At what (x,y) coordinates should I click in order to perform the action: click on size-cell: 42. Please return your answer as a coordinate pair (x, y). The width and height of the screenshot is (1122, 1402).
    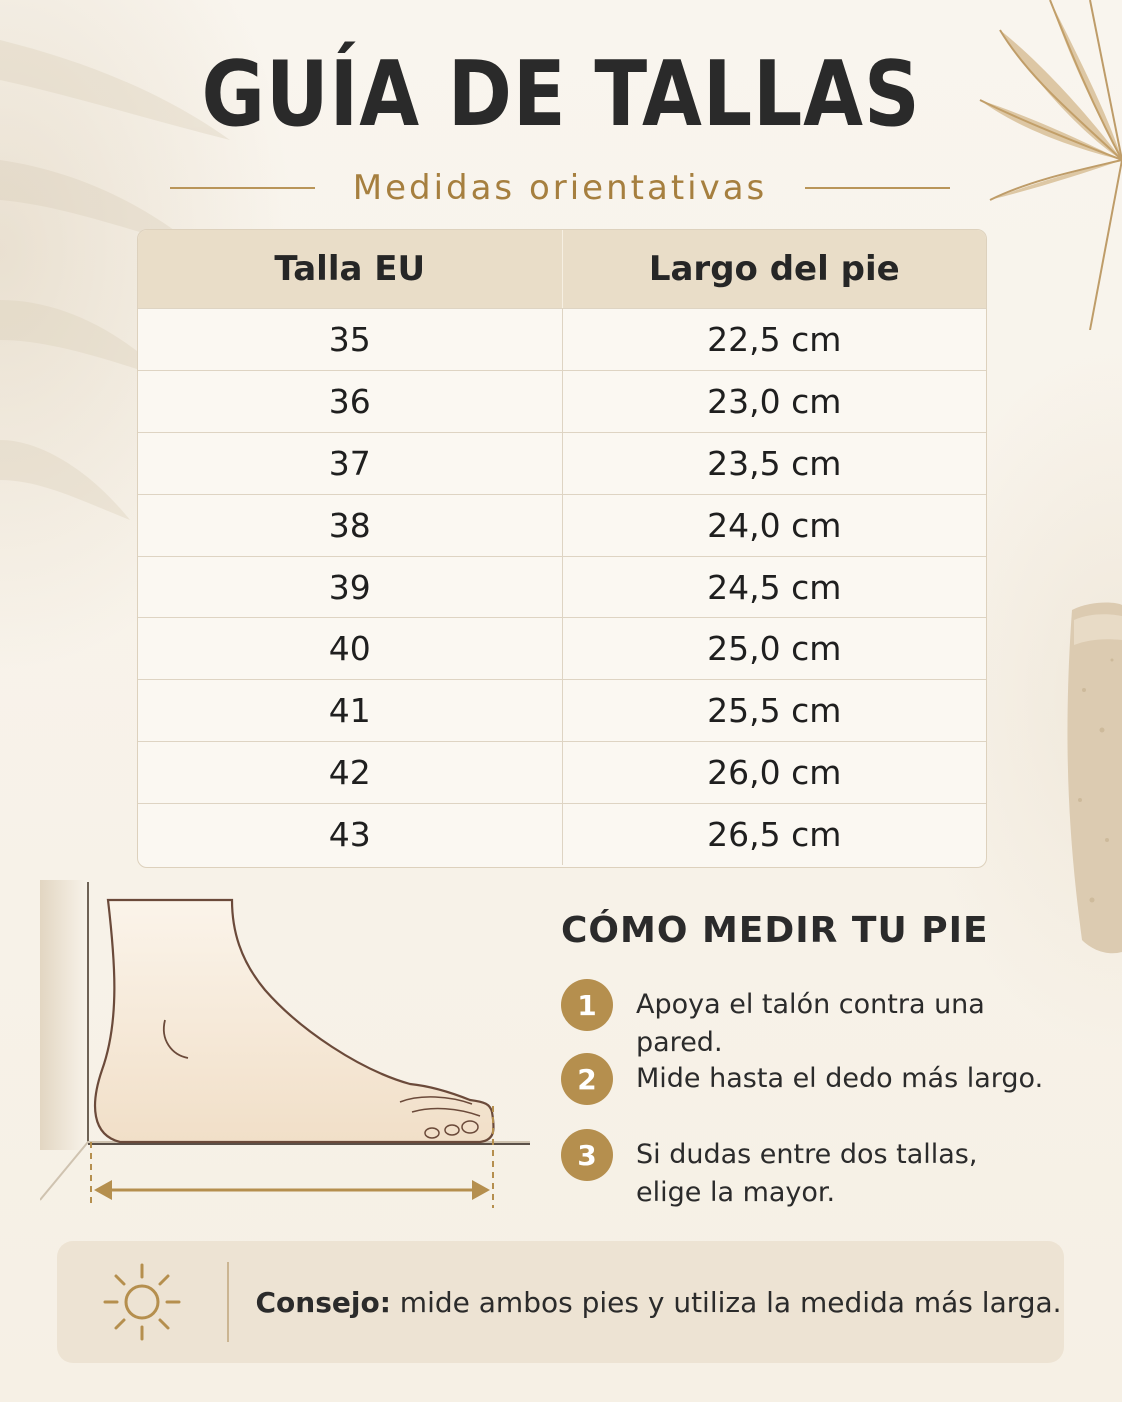
    Looking at the image, I should click on (349, 773).